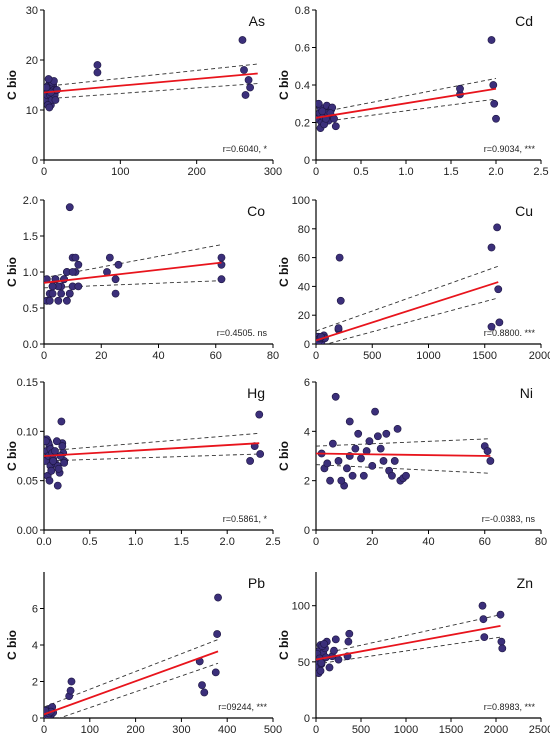 This screenshot has width=550, height=739. I want to click on correlation-label: r=-0.0383, ns, so click(509, 519).